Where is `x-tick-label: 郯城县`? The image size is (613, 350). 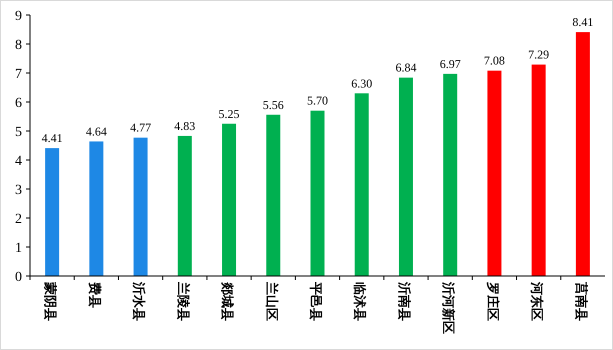
x-tick-label: 郯城县 is located at coordinates (228, 301).